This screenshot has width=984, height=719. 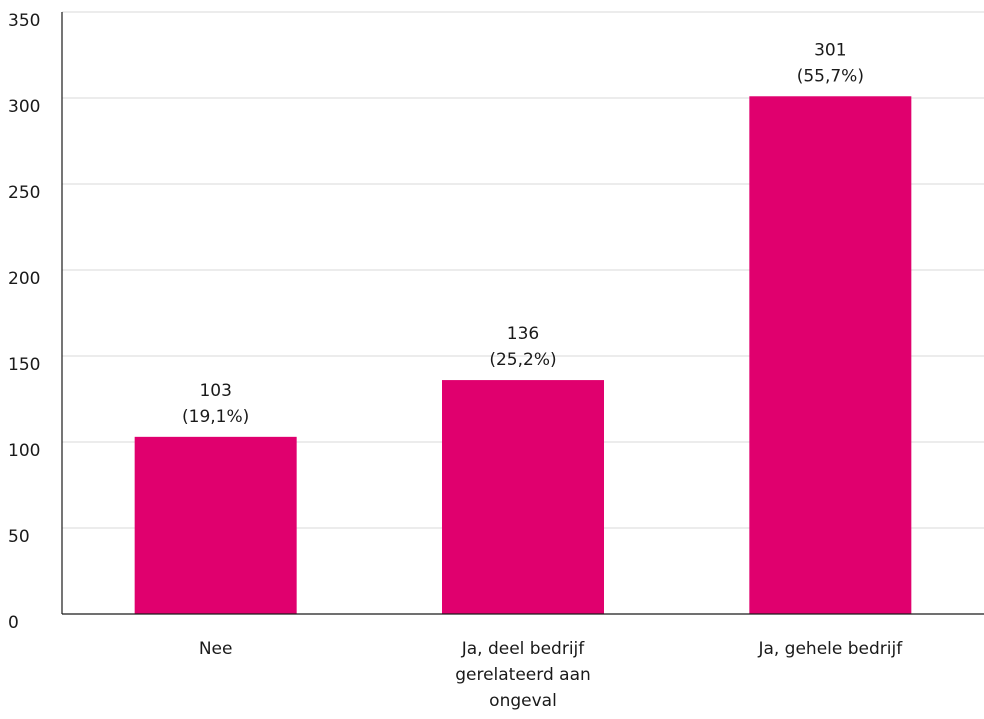 I want to click on bar-percent-label: (55,7%), so click(x=830, y=76).